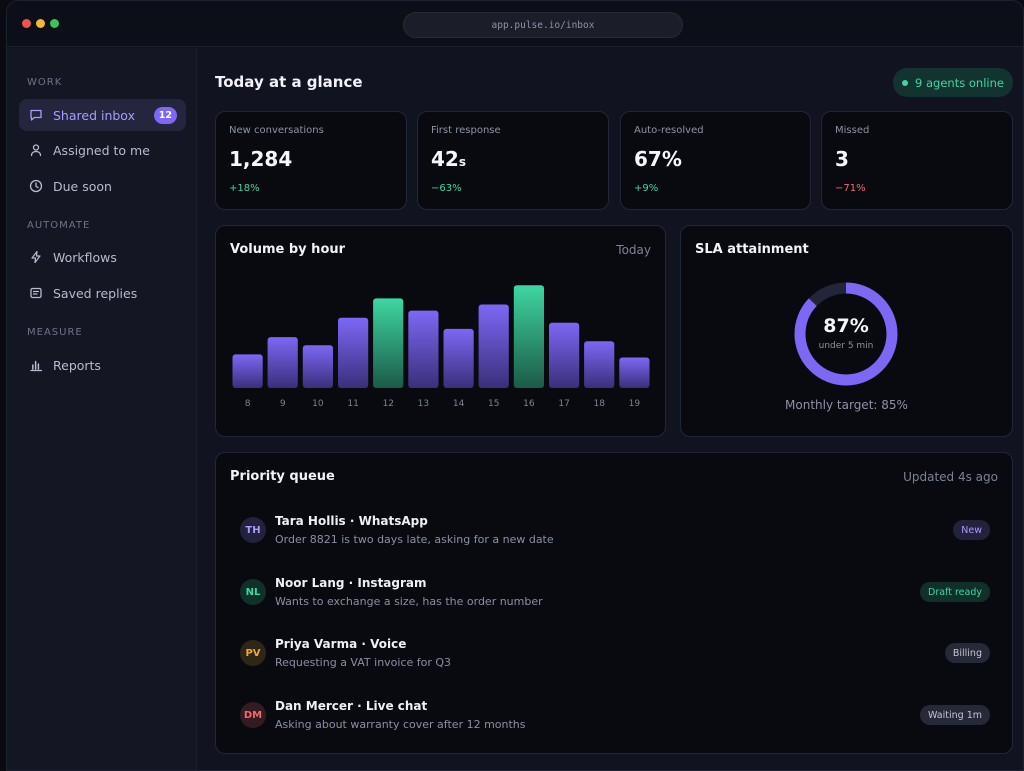 Image resolution: width=1024 pixels, height=771 pixels. What do you see at coordinates (253, 530) in the screenshot?
I see `avatar: TH` at bounding box center [253, 530].